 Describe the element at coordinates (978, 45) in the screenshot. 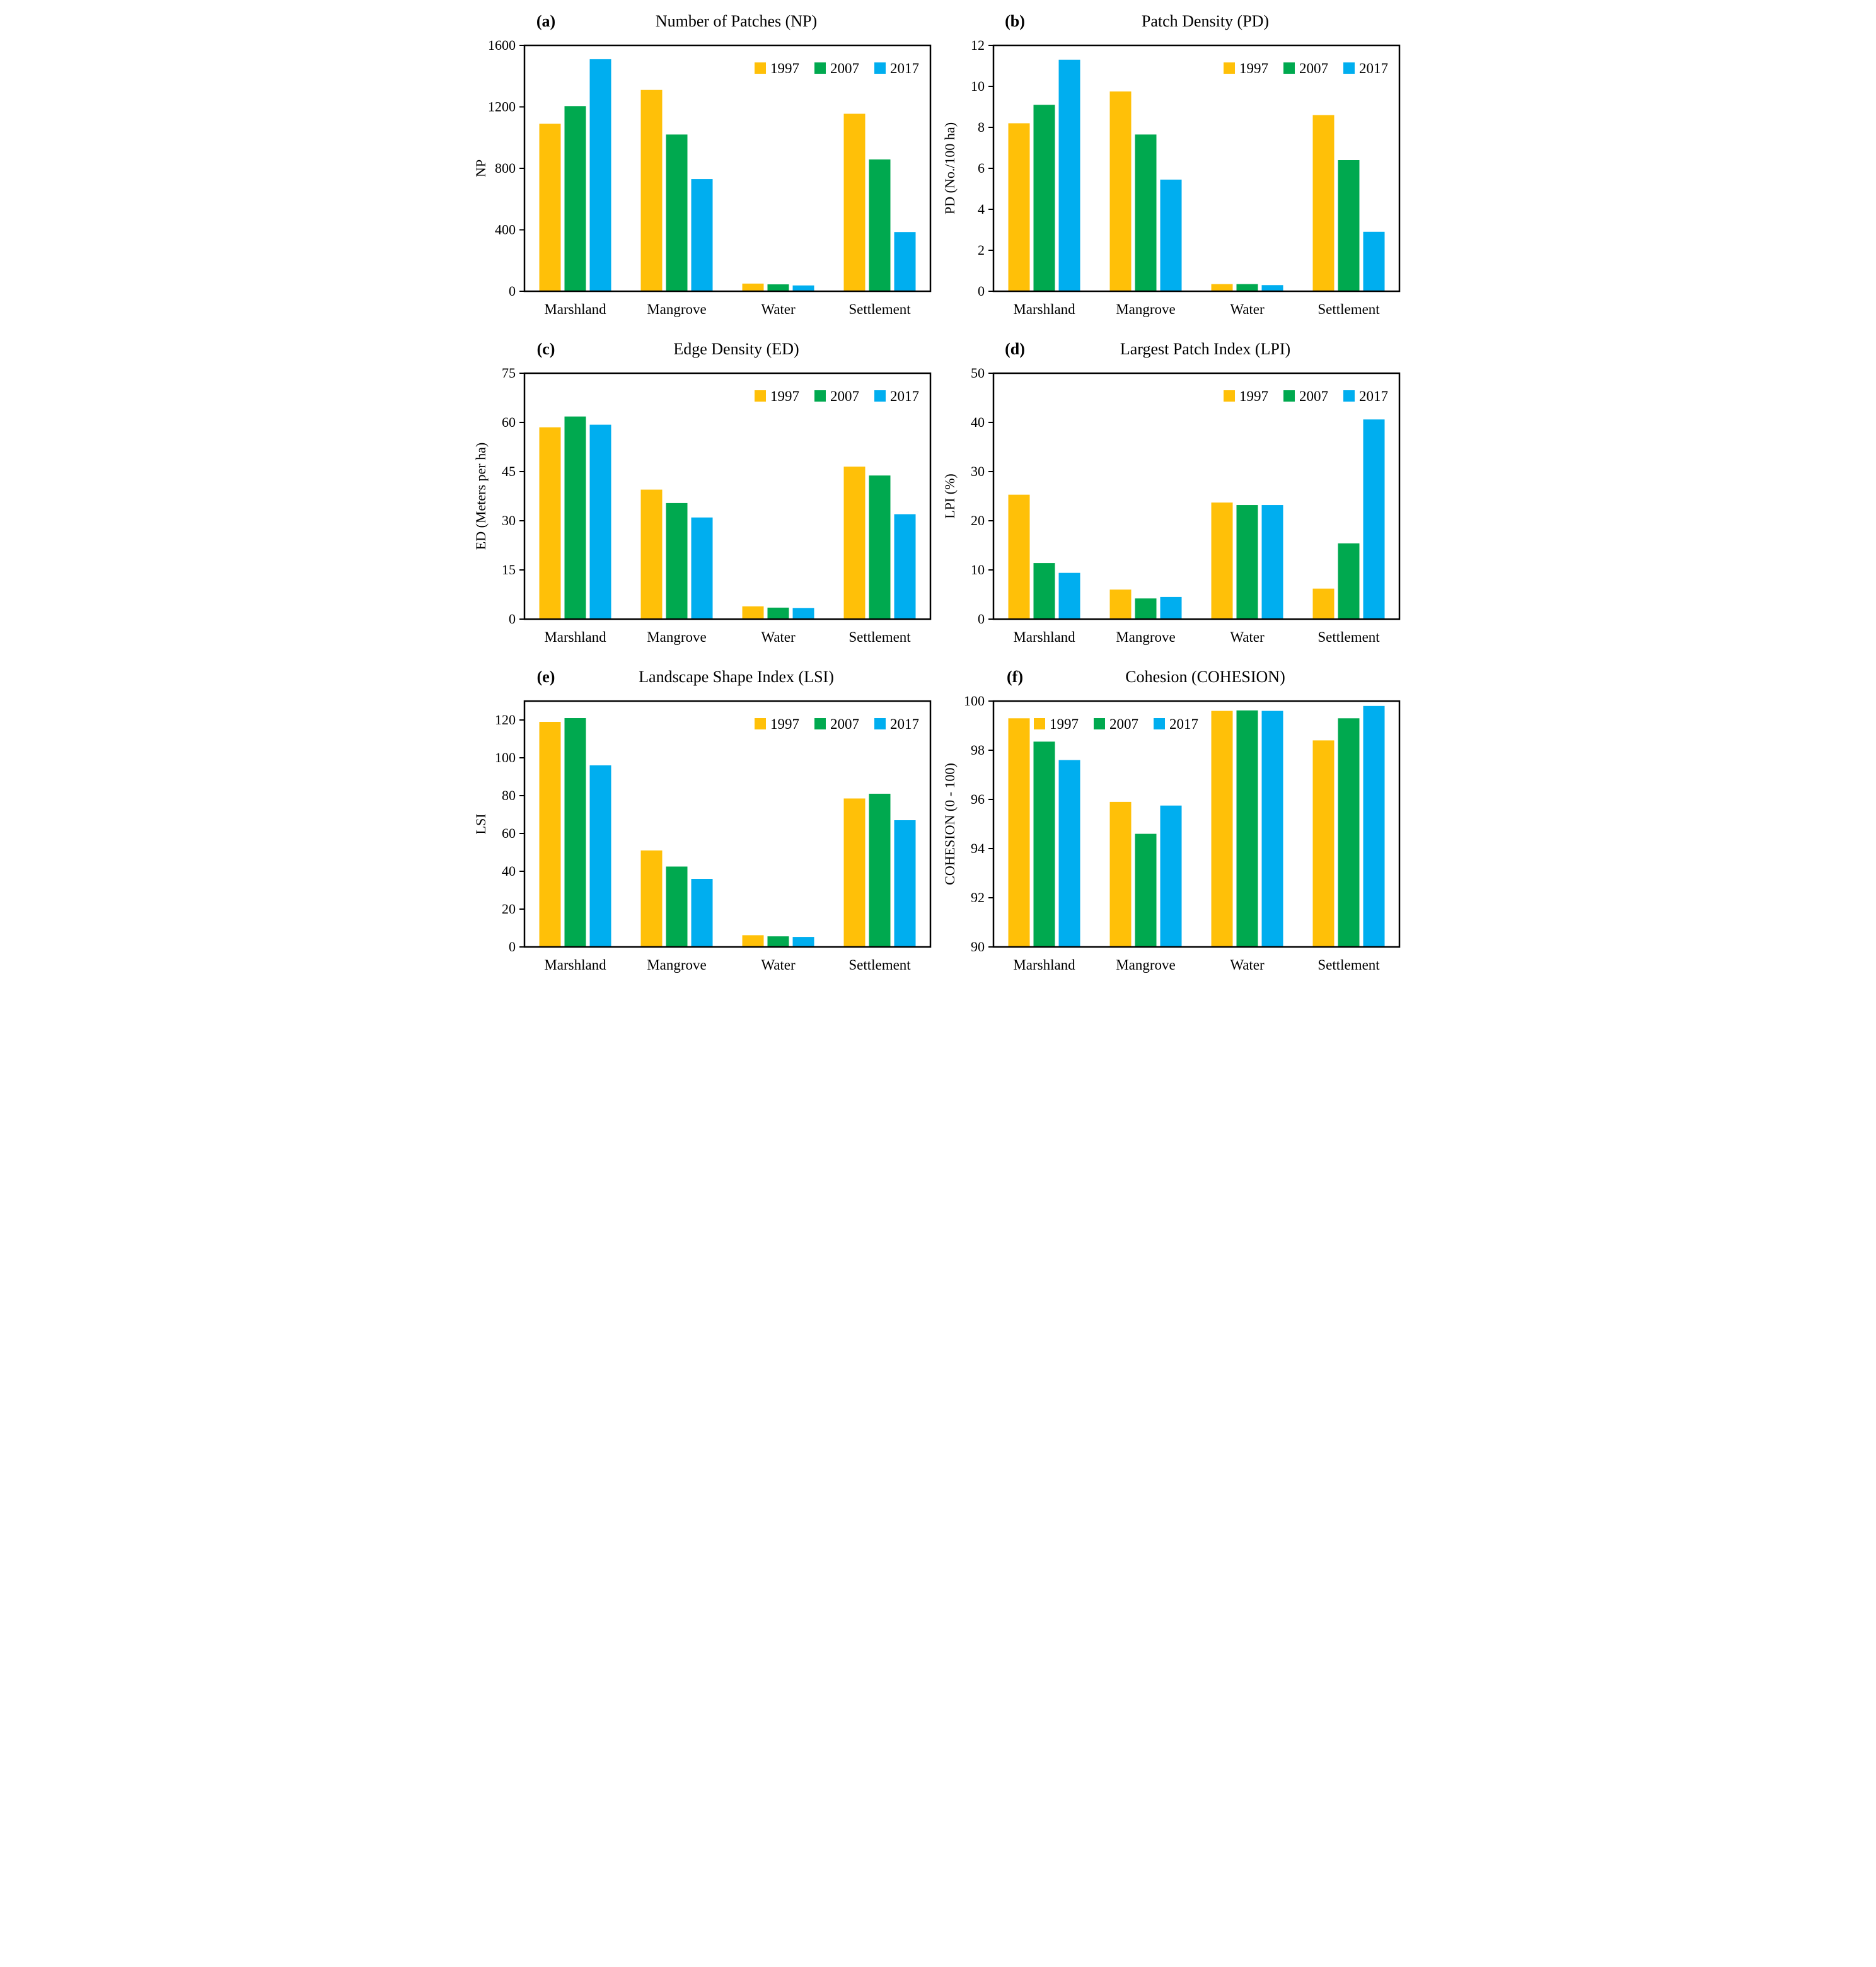

I see `y-tick-label: 12` at that location.